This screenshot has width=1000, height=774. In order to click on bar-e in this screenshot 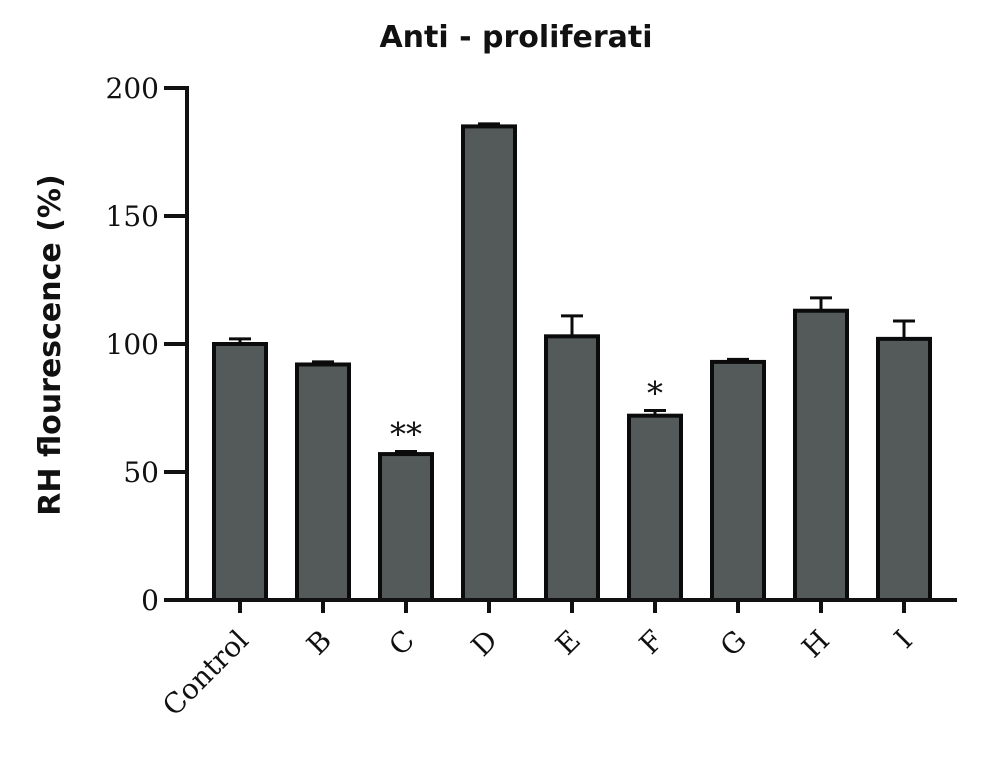, I will do `click(572, 468)`.